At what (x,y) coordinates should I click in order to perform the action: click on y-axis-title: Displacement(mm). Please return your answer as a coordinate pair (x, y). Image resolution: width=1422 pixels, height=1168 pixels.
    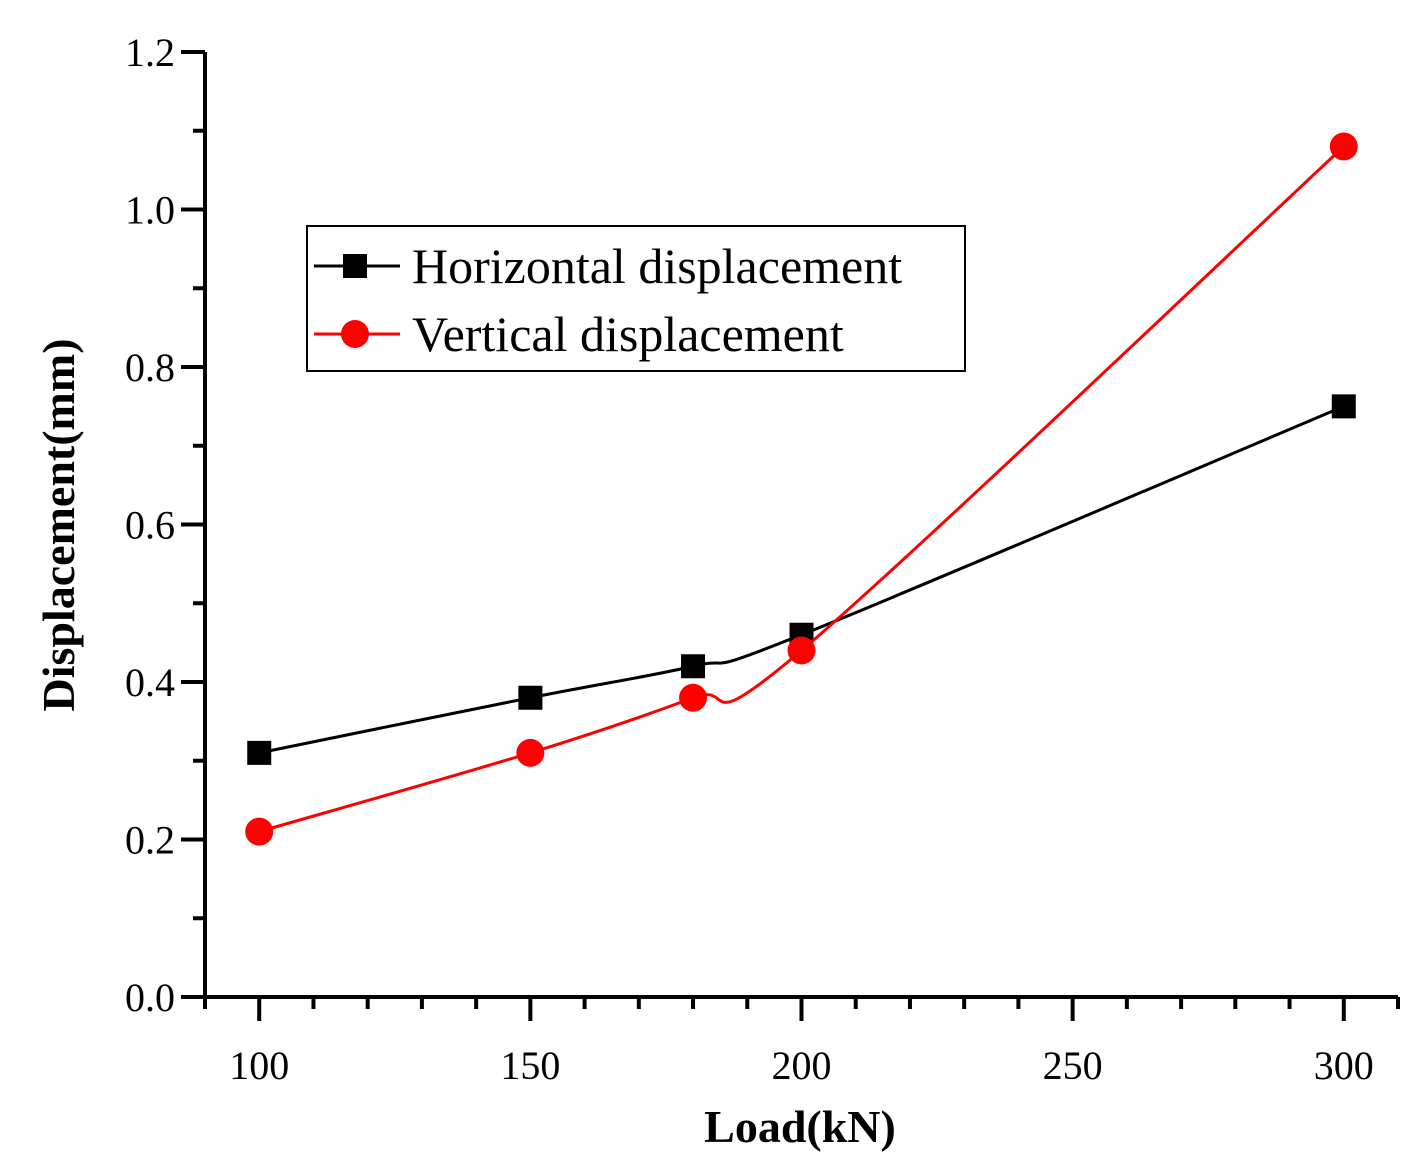
    Looking at the image, I should click on (58, 524).